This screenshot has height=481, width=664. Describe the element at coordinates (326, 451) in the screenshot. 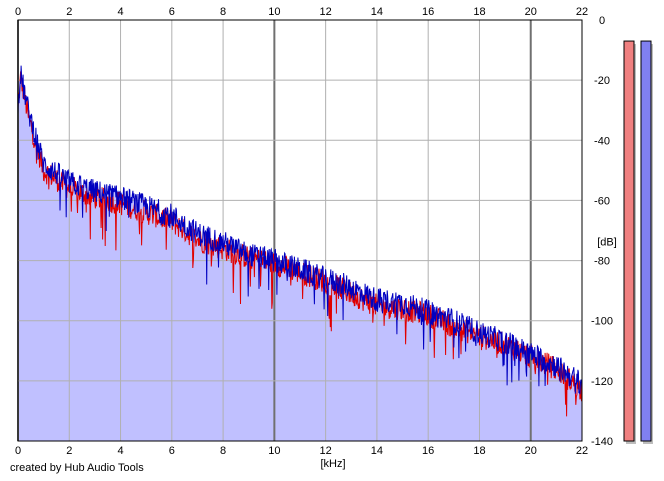

I see `x-tick-bottom: 12` at that location.